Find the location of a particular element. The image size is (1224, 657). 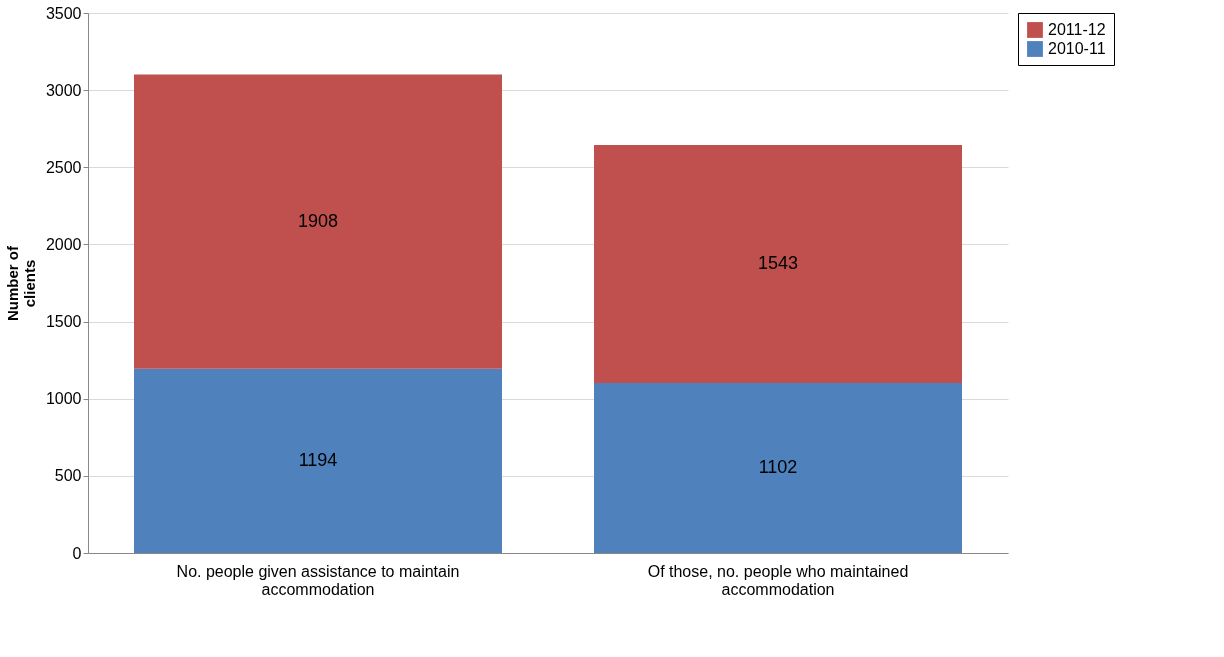

y-tick-label: 1500 is located at coordinates (63, 322).